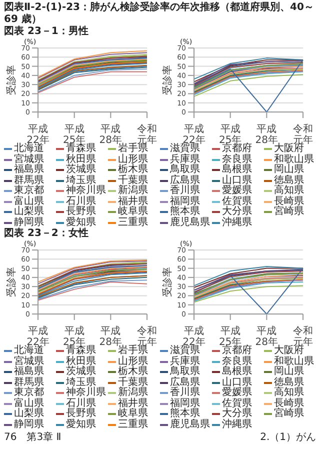 The image size is (320, 453). I want to click on text: 76 第3章 Ⅱ, so click(33, 438).